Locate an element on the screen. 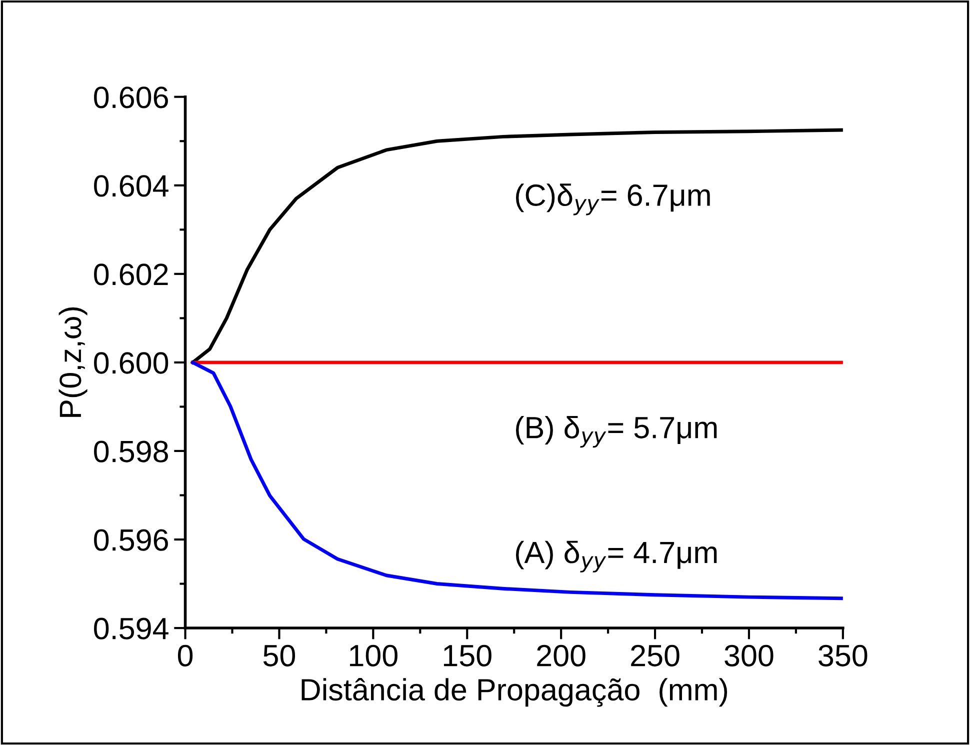  series-label: (A) δ$_{yy}$= 4.7μm is located at coordinates (616, 556).